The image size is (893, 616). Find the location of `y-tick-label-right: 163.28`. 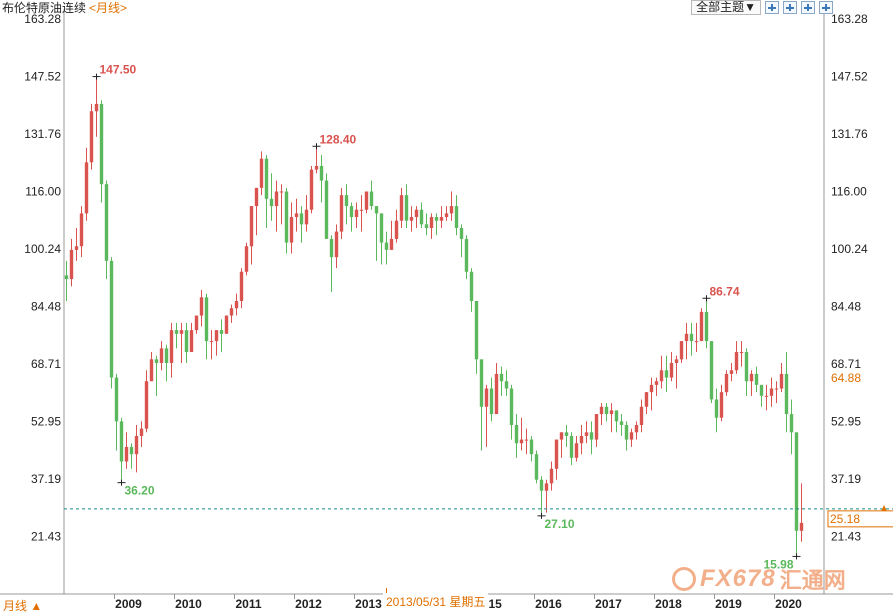

y-tick-label-right: 163.28 is located at coordinates (849, 19).